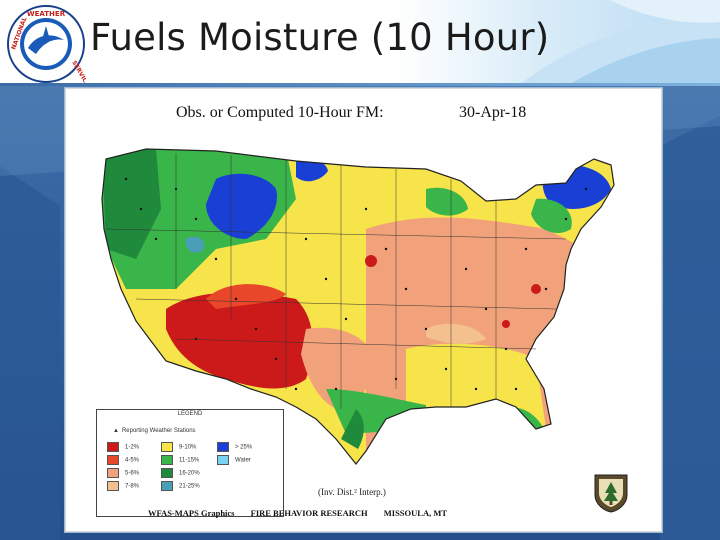 This screenshot has height=540, width=720. I want to click on legend-stations: ▲ Reporting Weather Stations, so click(154, 431).